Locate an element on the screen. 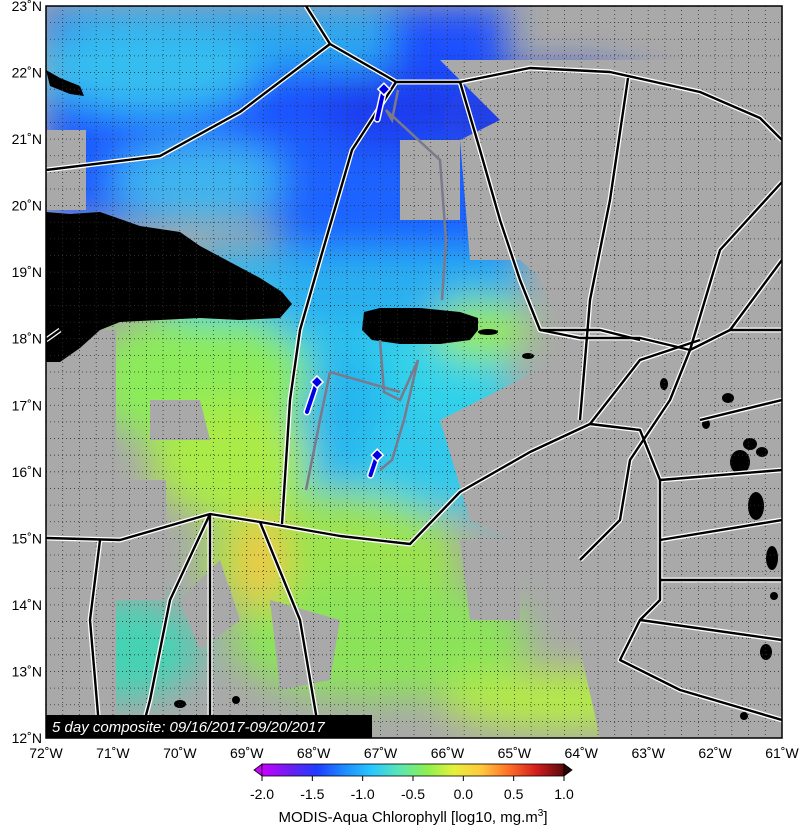  lat-tick-label: 18˚N is located at coordinates (27, 339).